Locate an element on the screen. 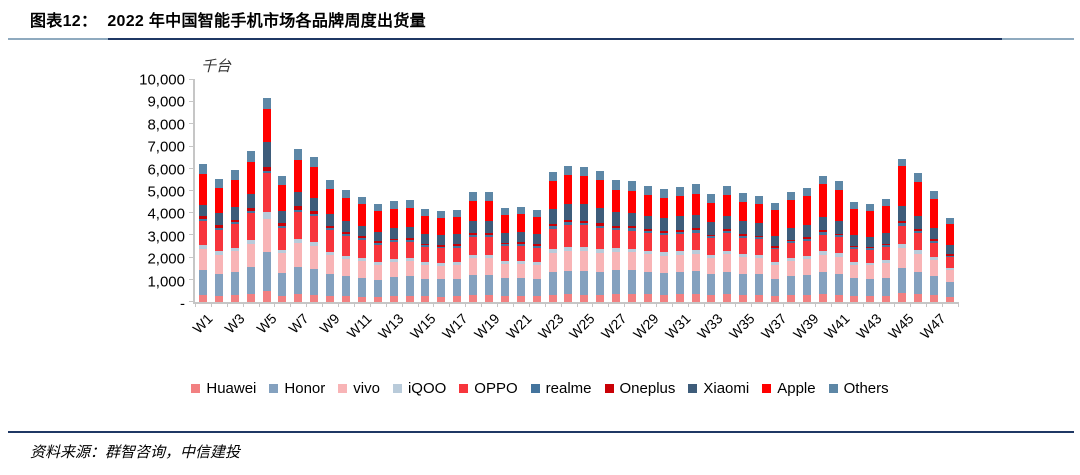 The image size is (1080, 475). y-tick-mark is located at coordinates (192, 213).